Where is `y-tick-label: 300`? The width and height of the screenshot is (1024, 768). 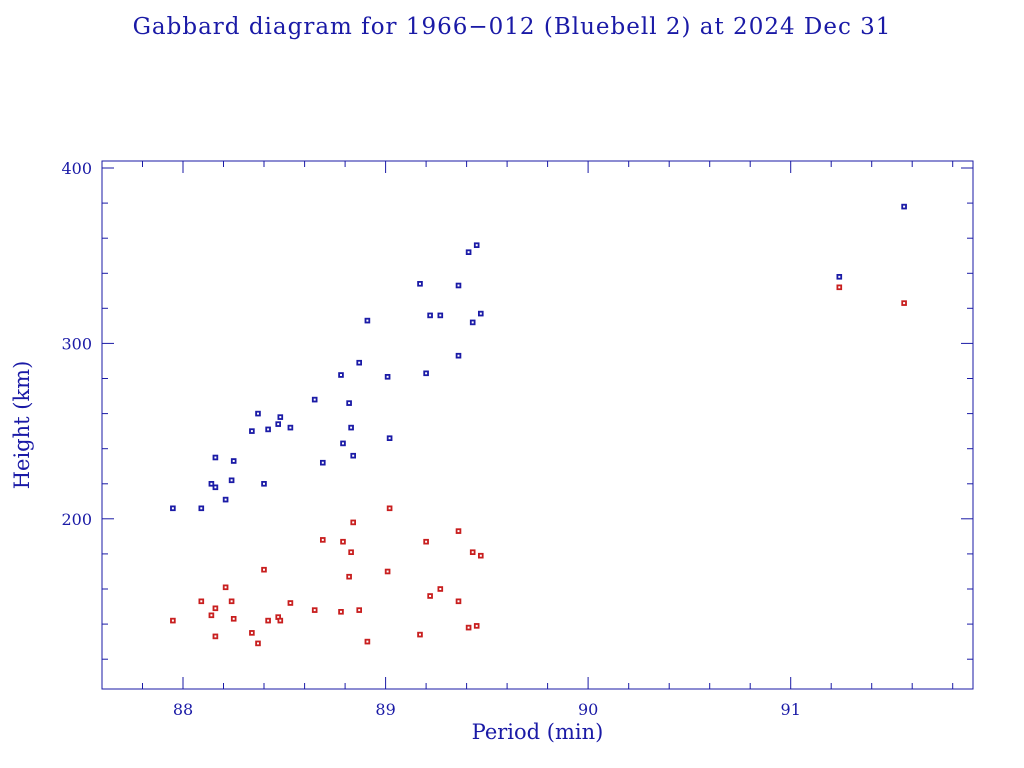 y-tick-label: 300 is located at coordinates (76, 343).